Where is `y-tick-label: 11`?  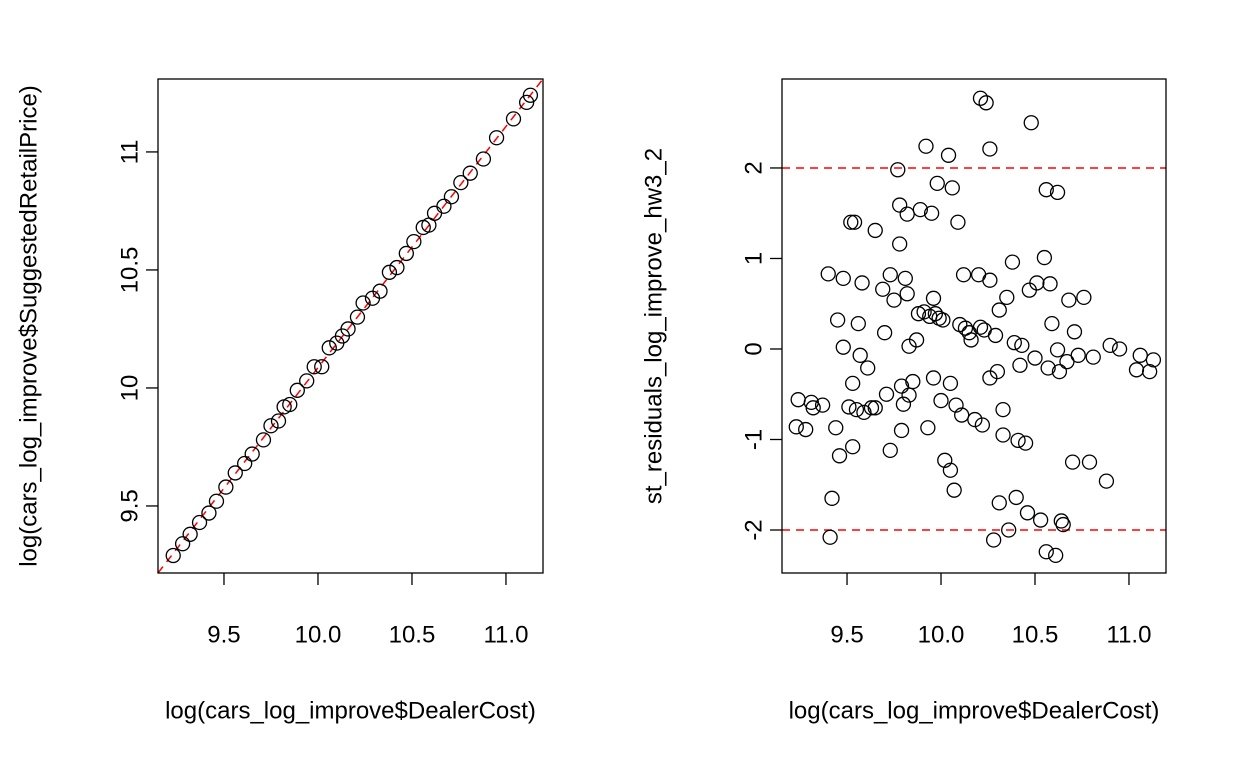
y-tick-label: 11 is located at coordinates (129, 151).